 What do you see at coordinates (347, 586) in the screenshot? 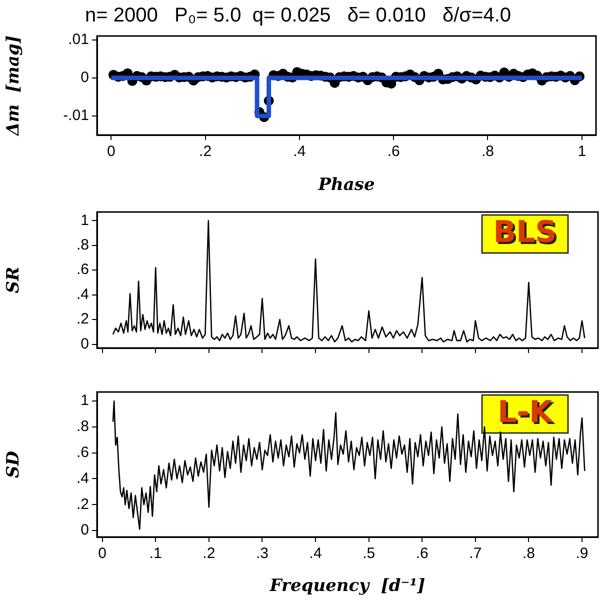
I see `x-axis-title: Frequency [d⁻¹]` at bounding box center [347, 586].